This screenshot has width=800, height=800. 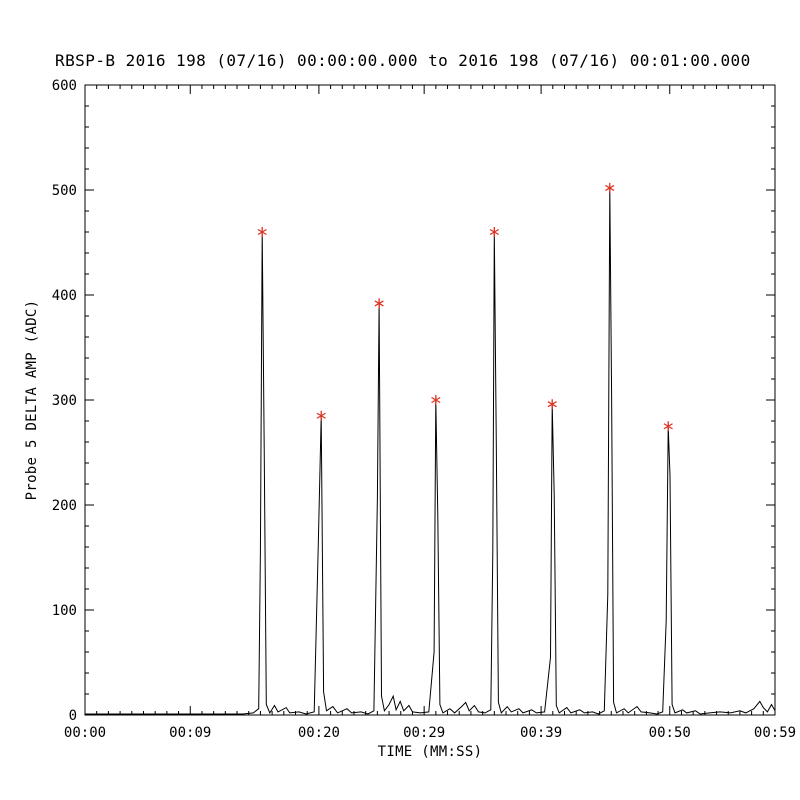 I want to click on x-axis-label: TIME (MM:SS), so click(x=430, y=752).